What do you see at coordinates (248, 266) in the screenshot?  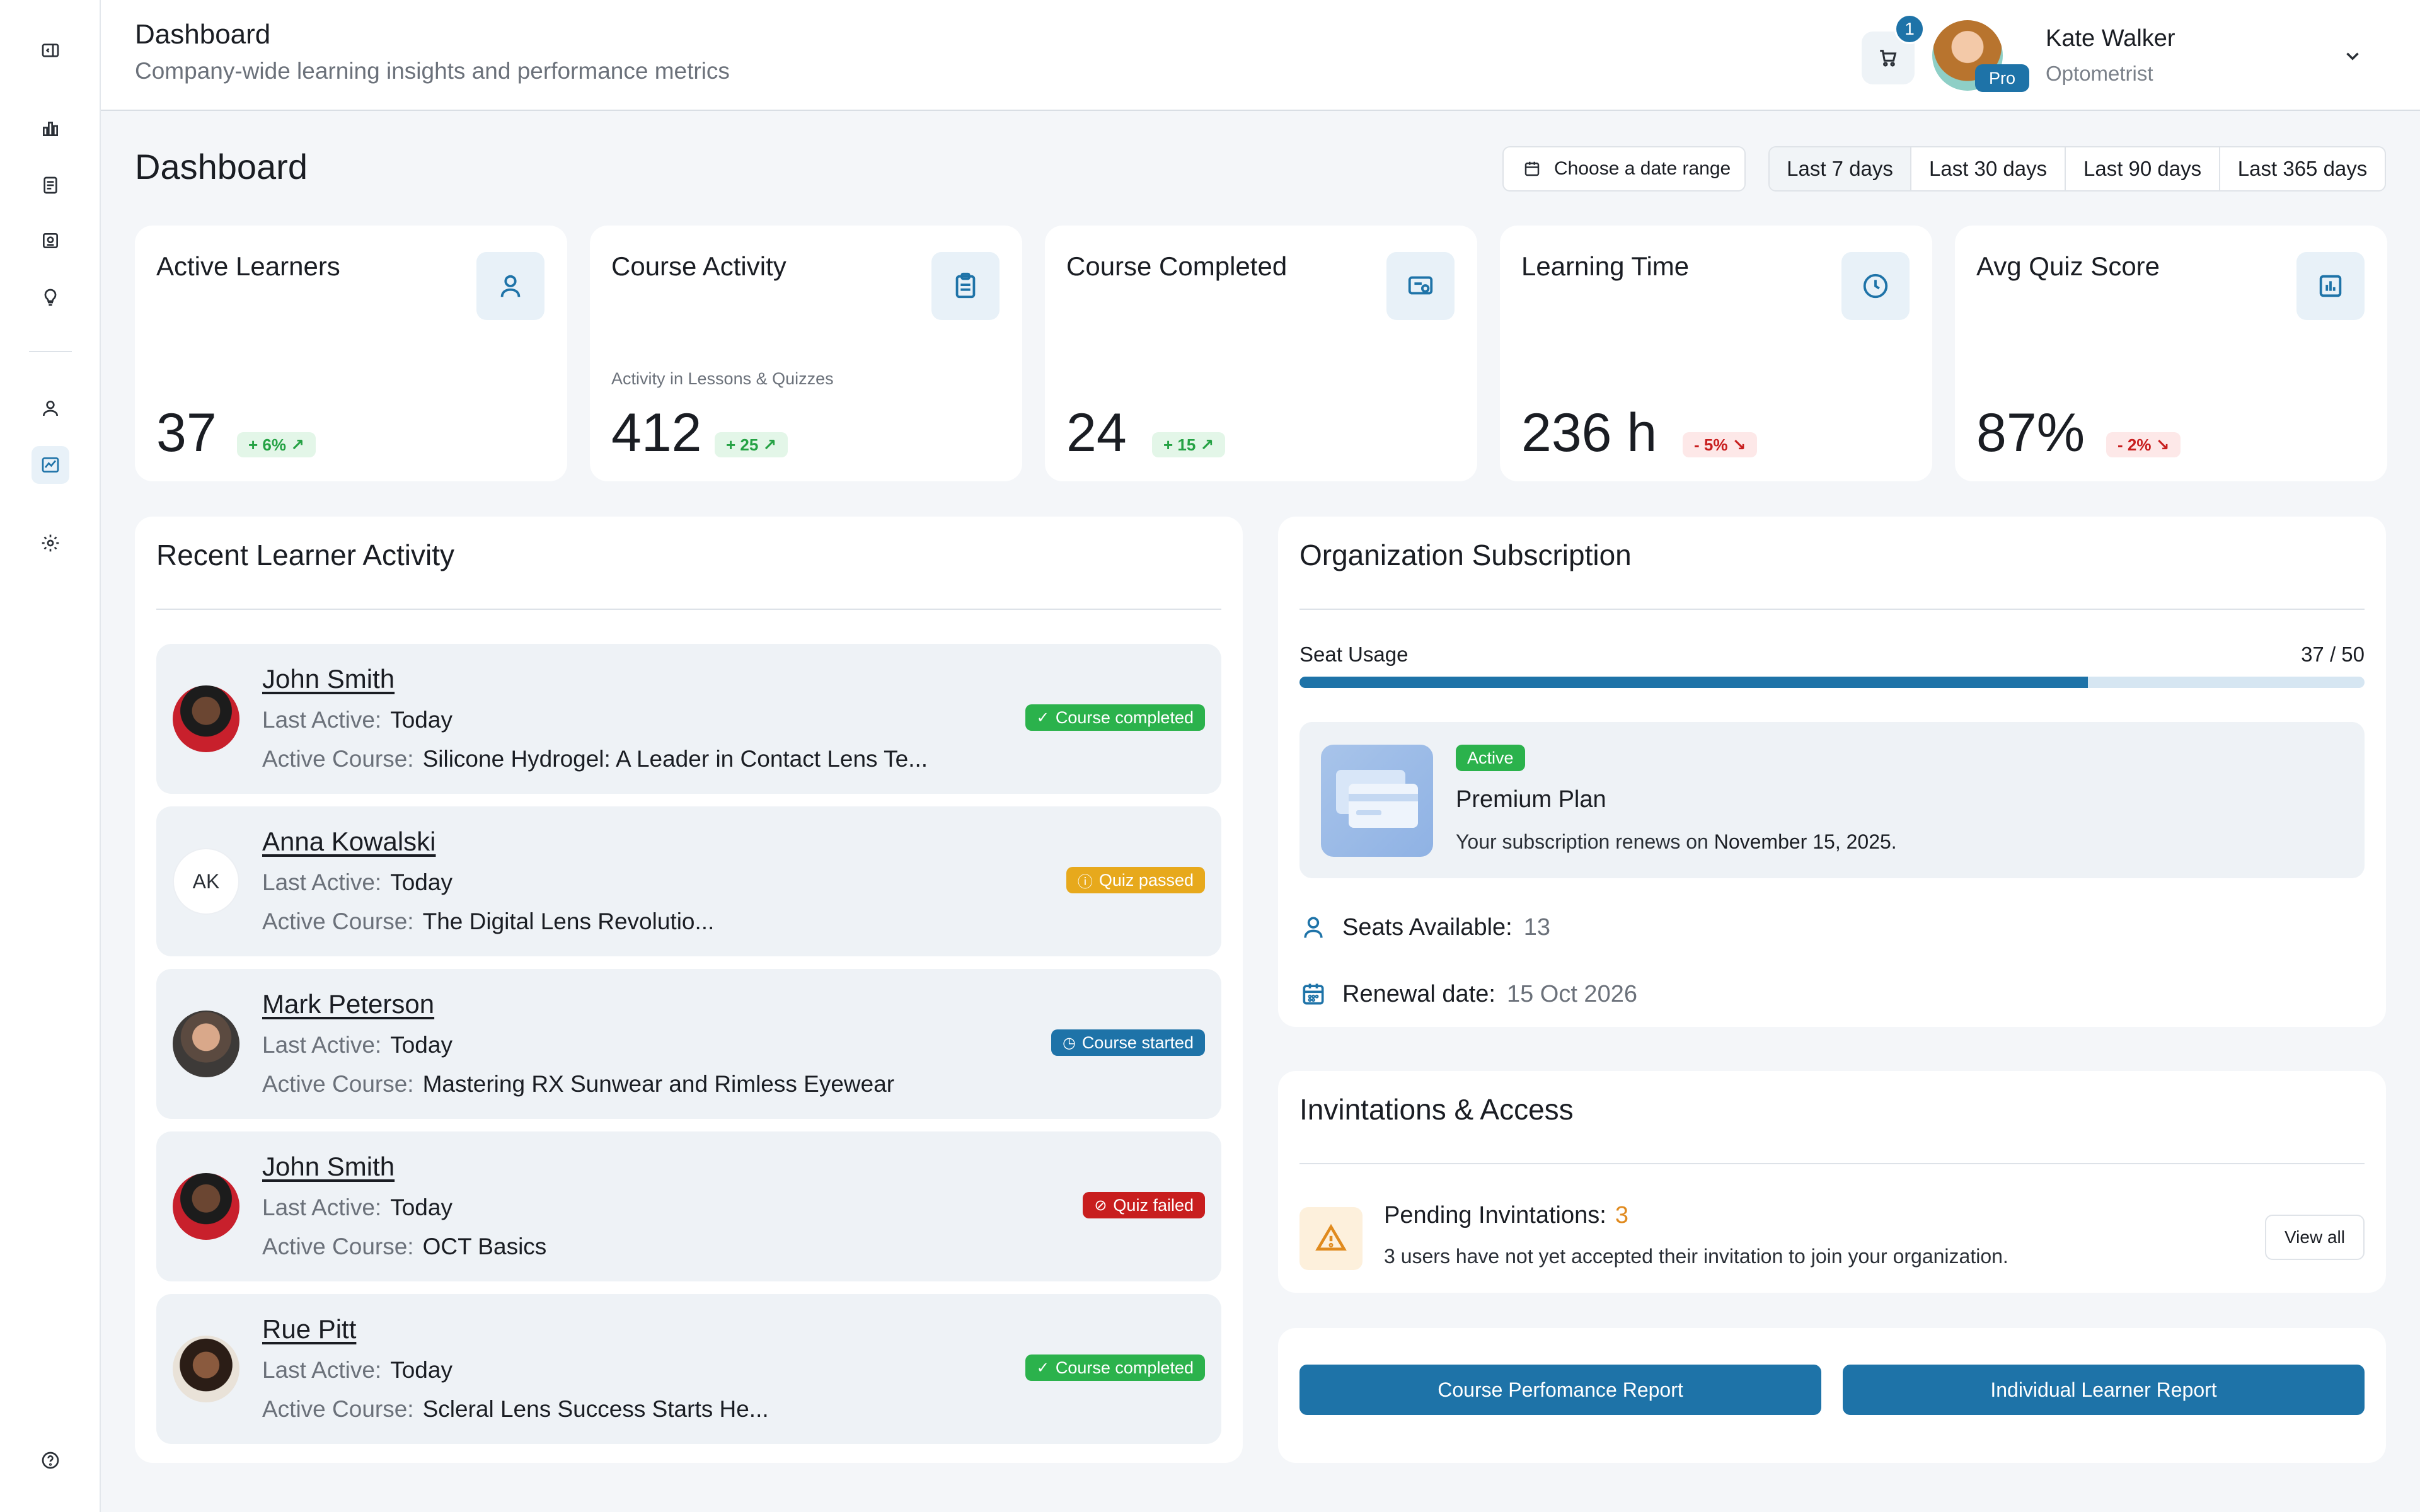 I see `kpi-label: Active Learners` at bounding box center [248, 266].